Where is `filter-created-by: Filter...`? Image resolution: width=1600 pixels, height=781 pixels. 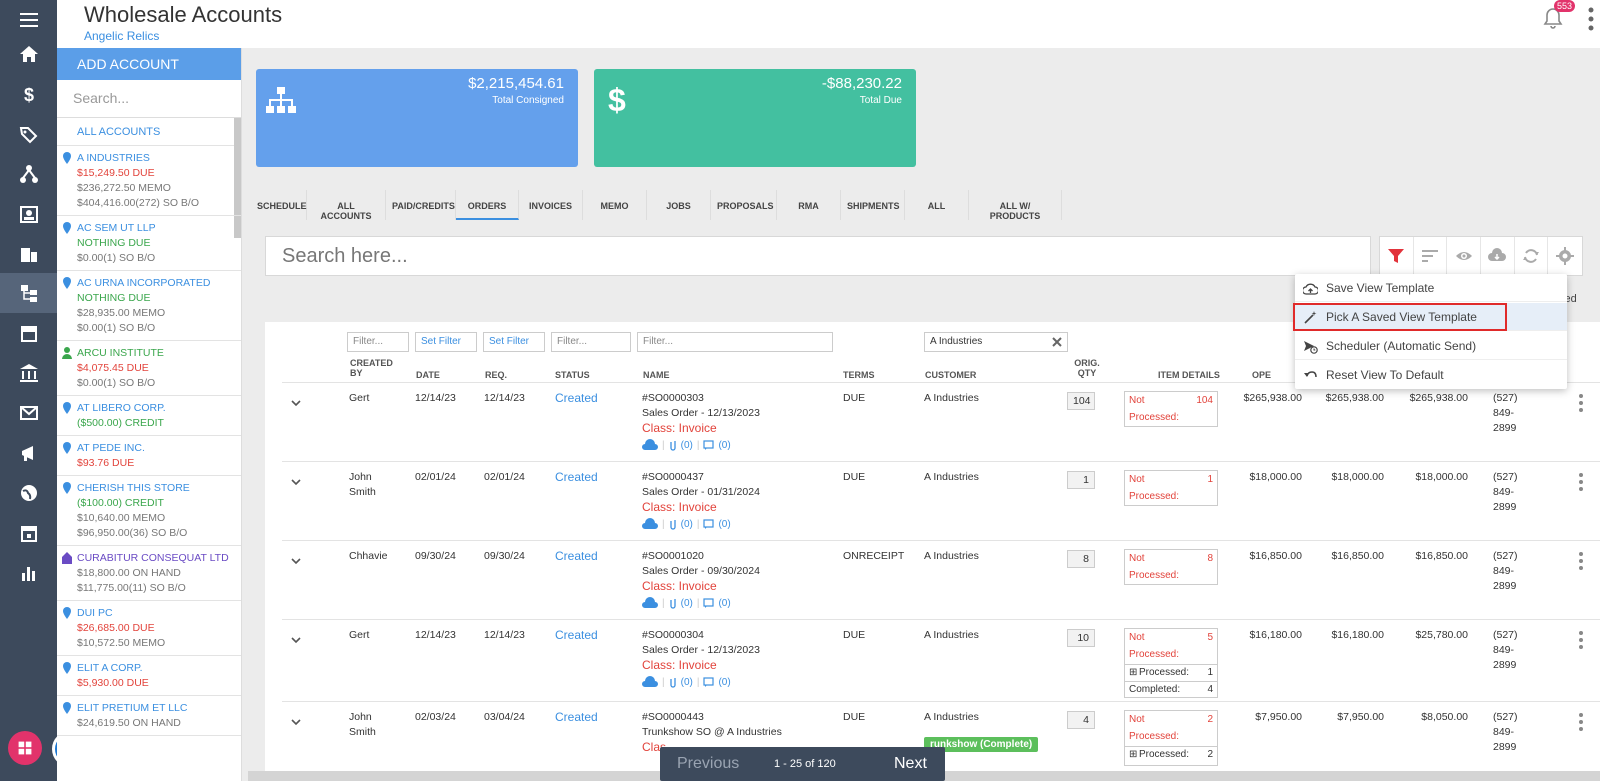
filter-created-by: Filter... is located at coordinates (378, 342).